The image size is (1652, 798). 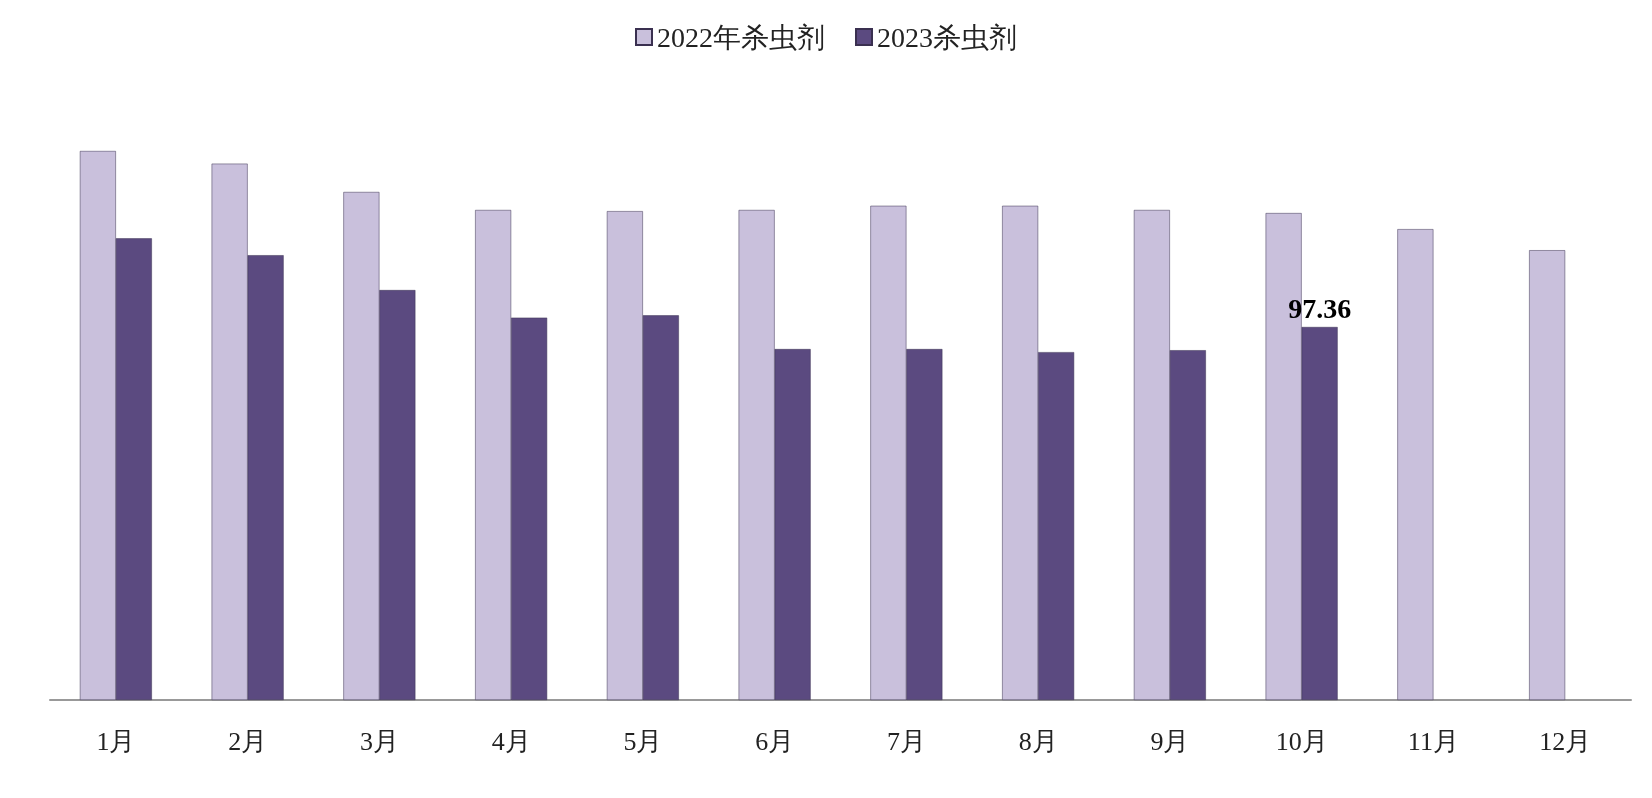 I want to click on x-tick-label: 8月, so click(x=1038, y=741).